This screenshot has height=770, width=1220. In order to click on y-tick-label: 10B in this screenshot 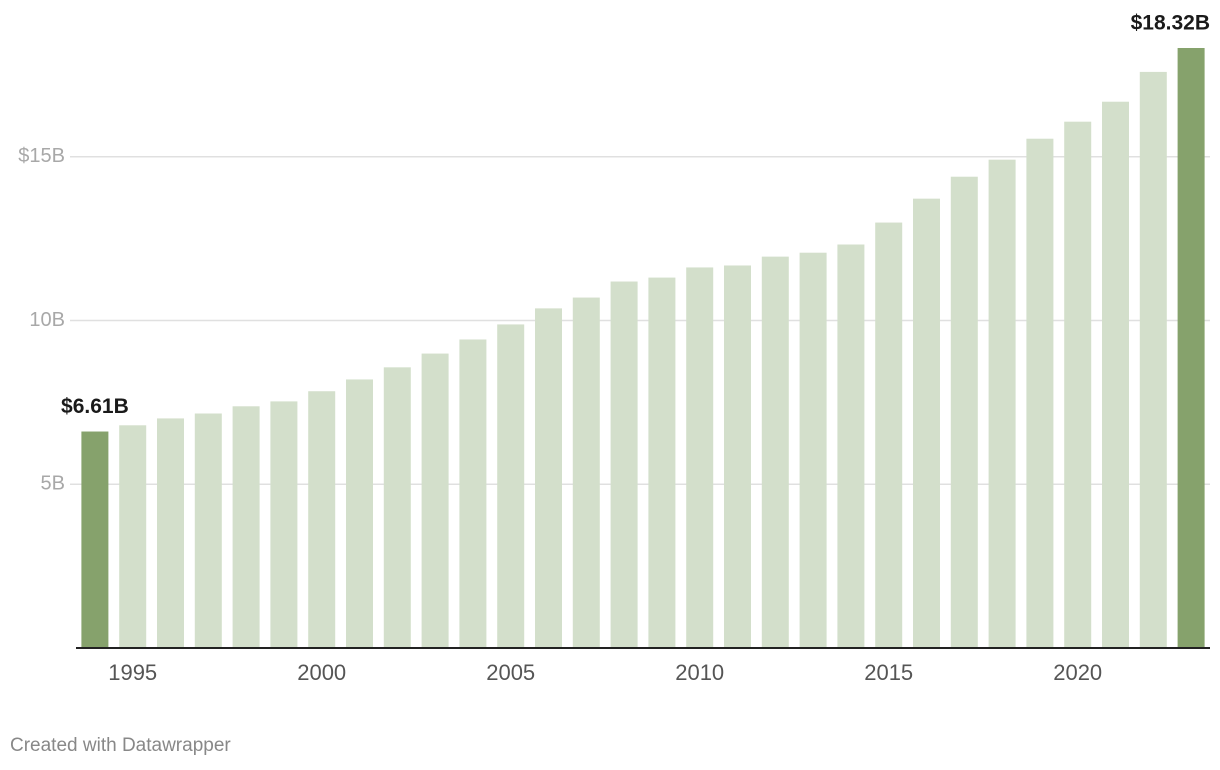, I will do `click(47, 320)`.